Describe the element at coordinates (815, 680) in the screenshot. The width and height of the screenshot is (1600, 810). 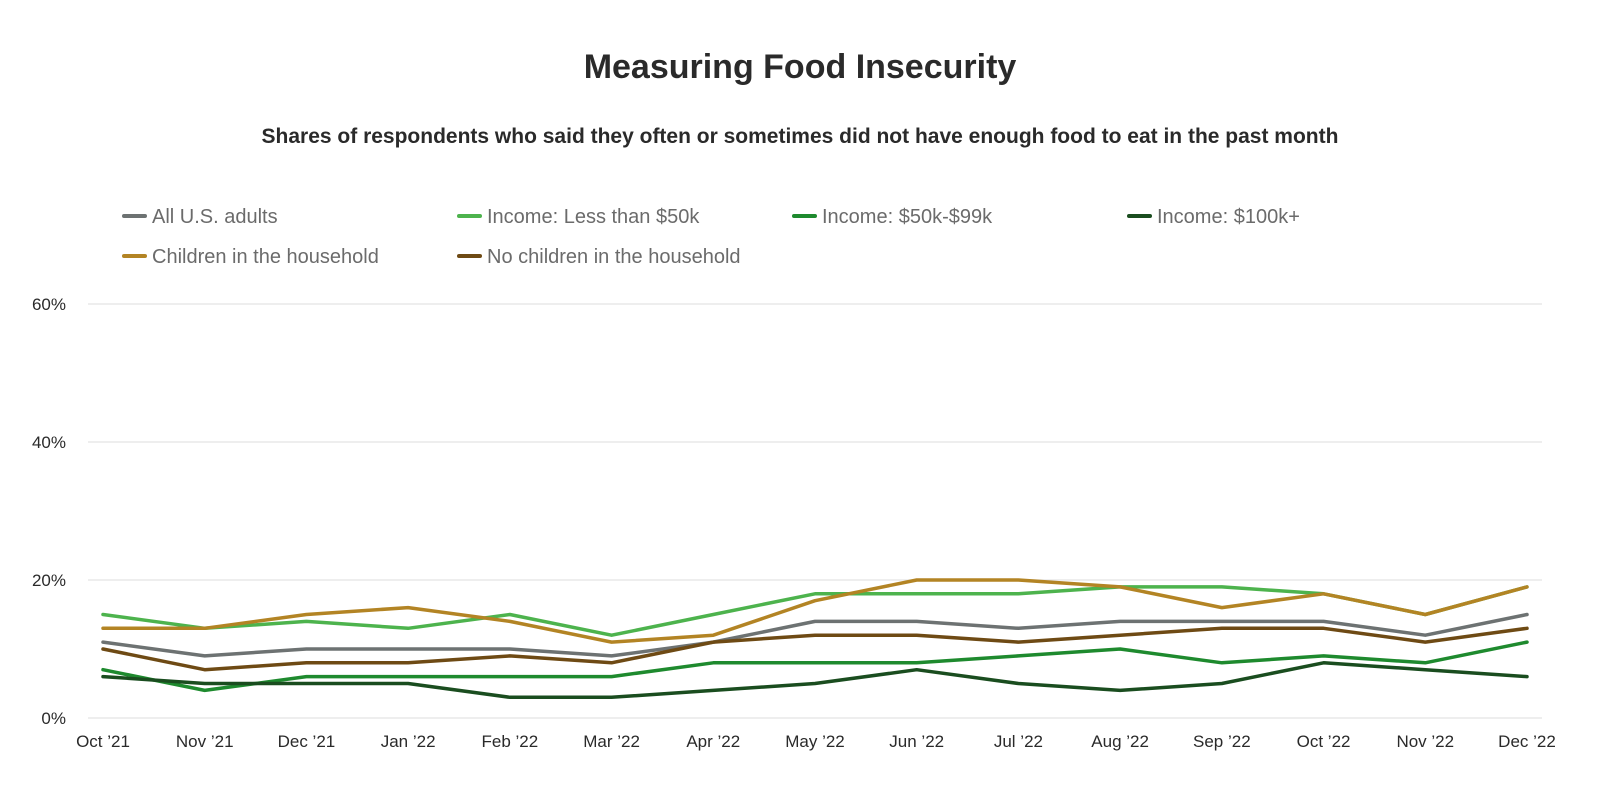
I see `series-line-income-100k` at that location.